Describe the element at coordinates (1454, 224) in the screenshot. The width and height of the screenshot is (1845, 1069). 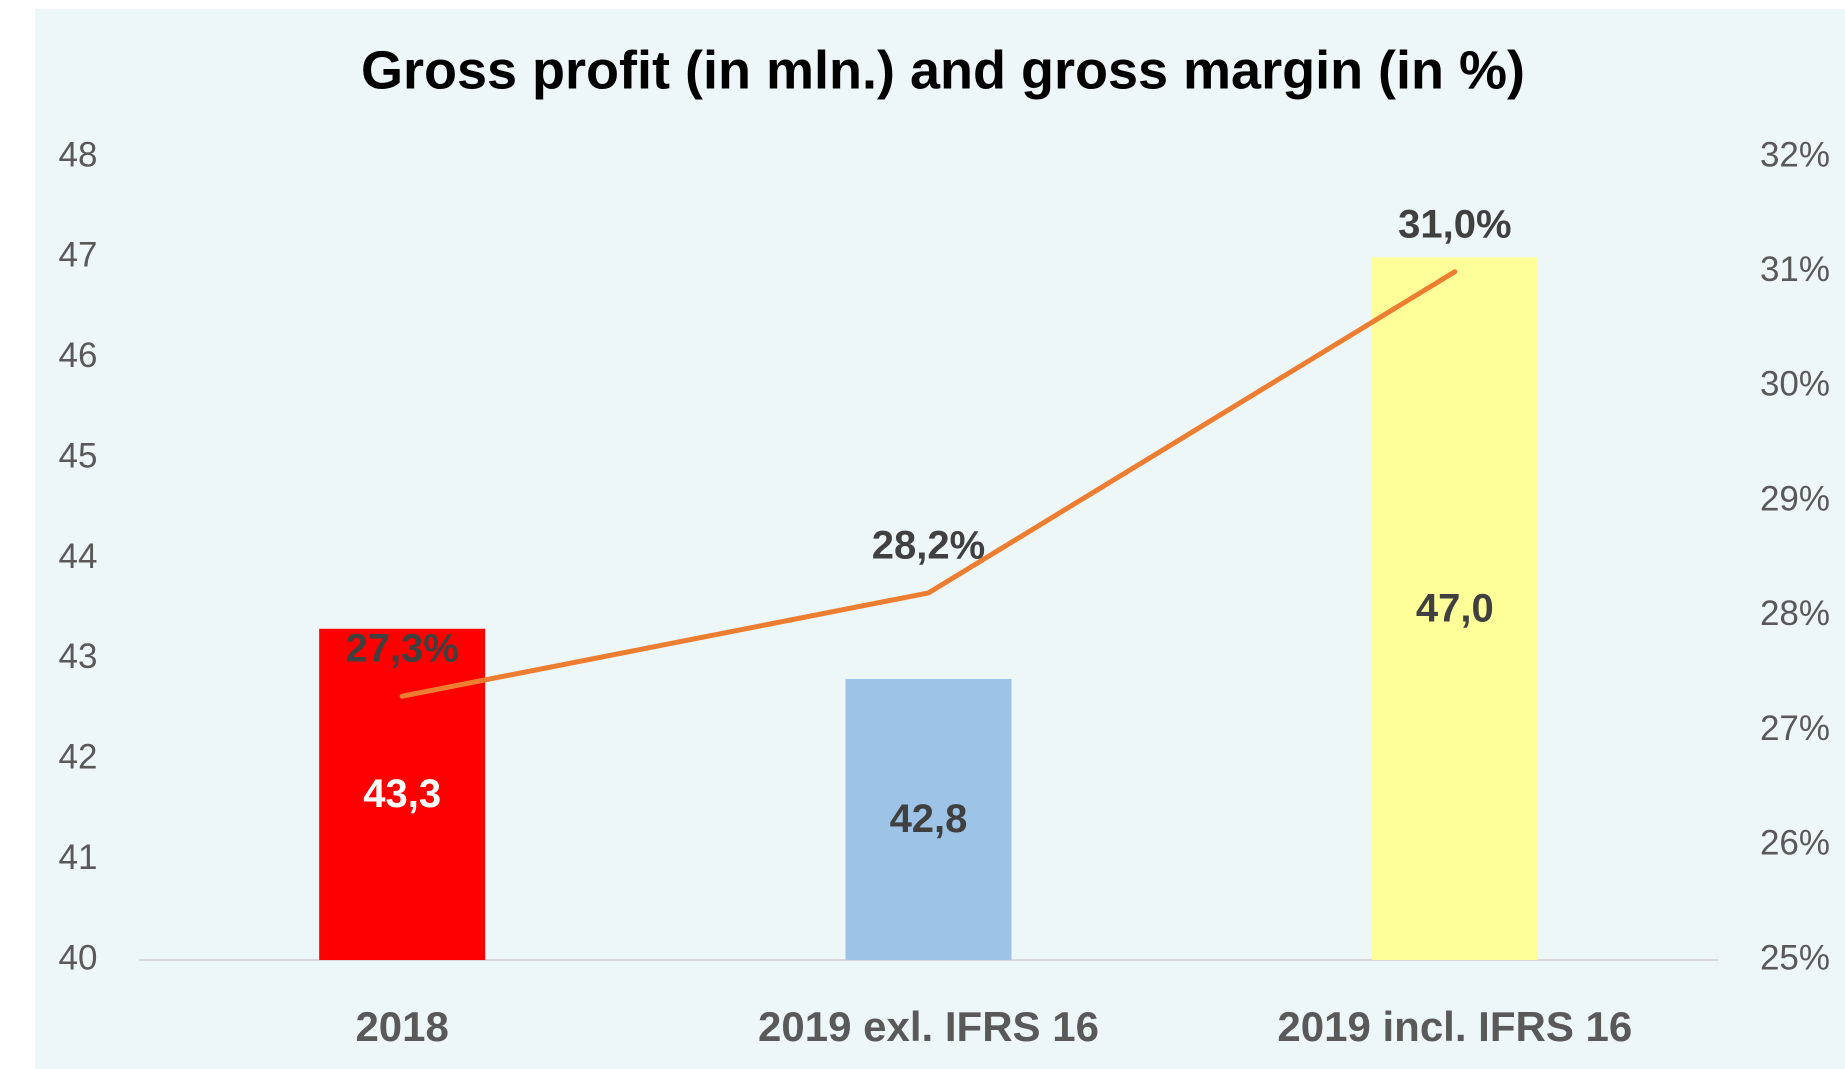
I see `line-value-label: 31,0%` at that location.